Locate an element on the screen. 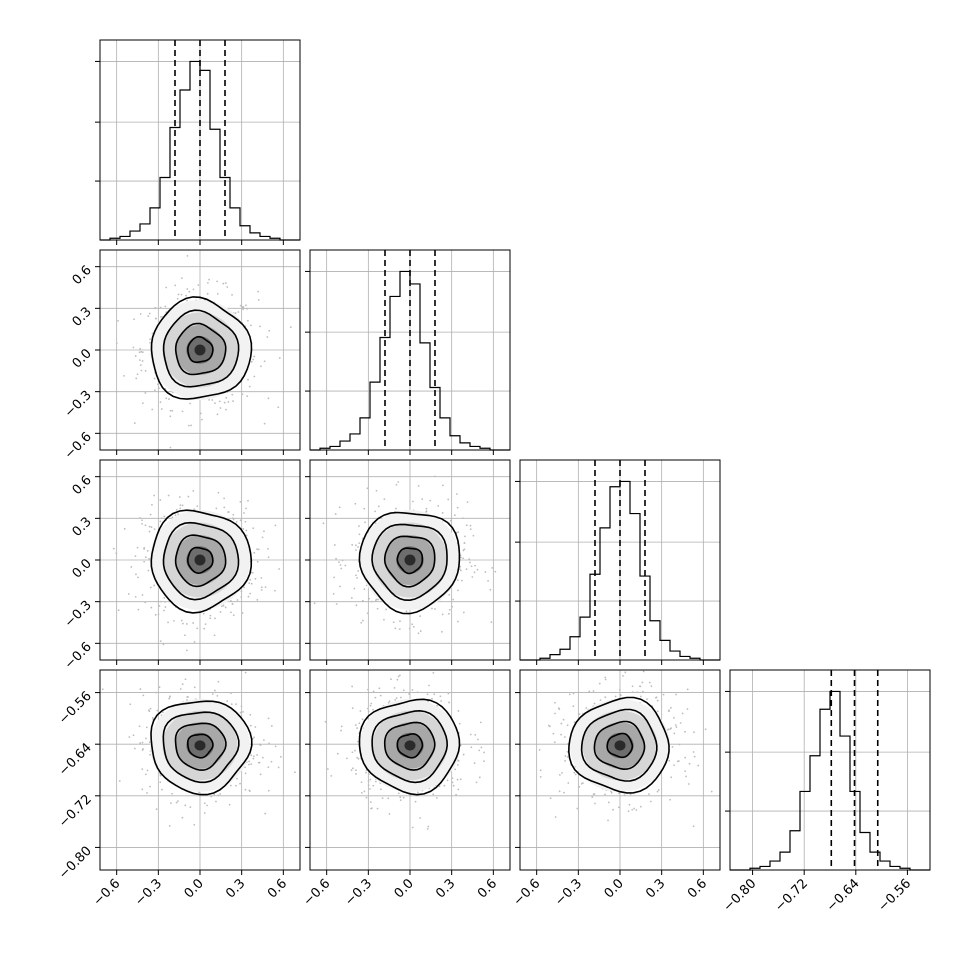 Image resolution: width=970 pixels, height=970 pixels. scatter-cloud is located at coordinates (198, 749).